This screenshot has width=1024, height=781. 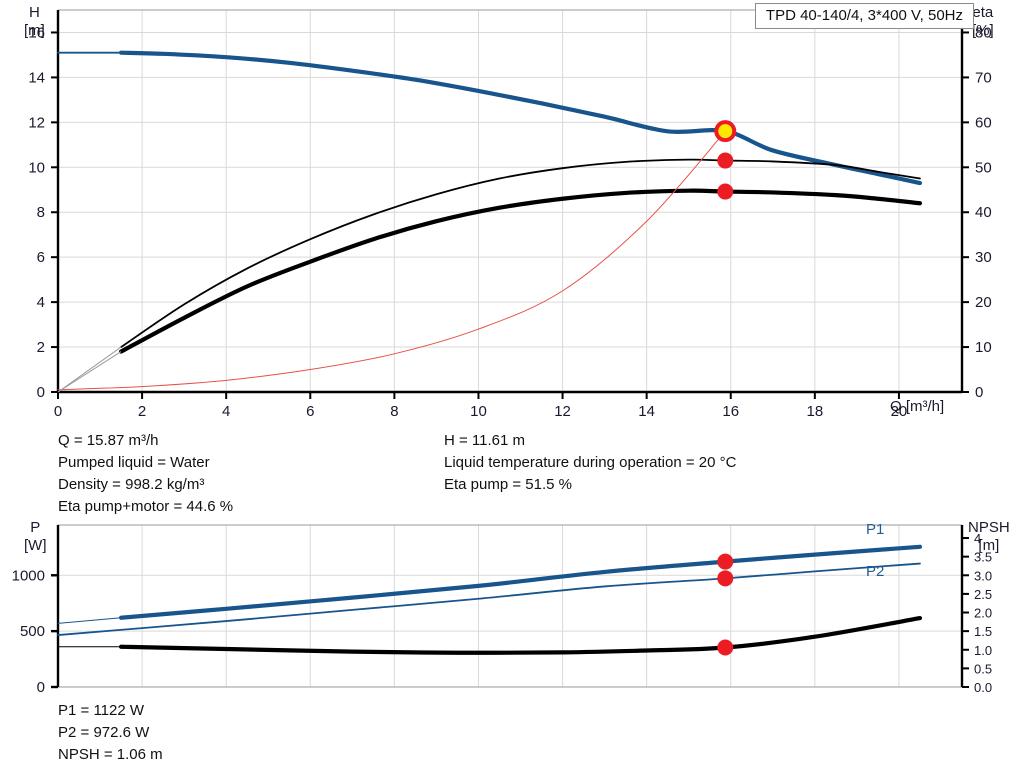 What do you see at coordinates (983, 77) in the screenshot?
I see `tick-label-eta: 70` at bounding box center [983, 77].